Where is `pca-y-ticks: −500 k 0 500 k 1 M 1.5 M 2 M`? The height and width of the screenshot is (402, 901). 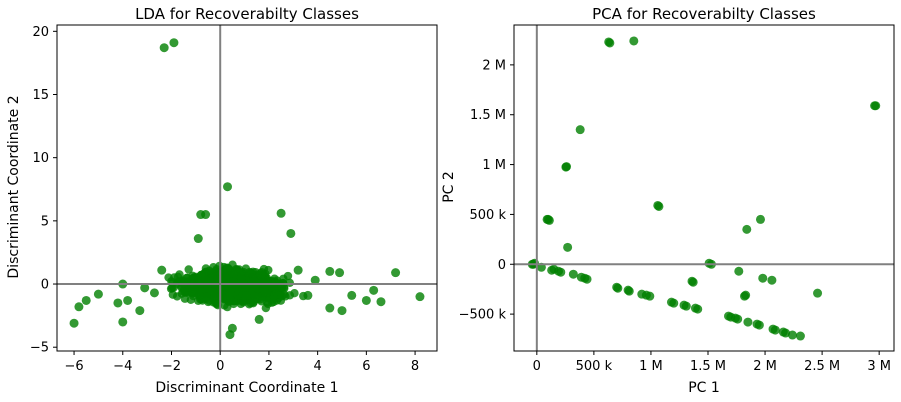 pca-y-ticks: −500 k 0 500 k 1 M 1.5 M 2 M is located at coordinates (486, 190).